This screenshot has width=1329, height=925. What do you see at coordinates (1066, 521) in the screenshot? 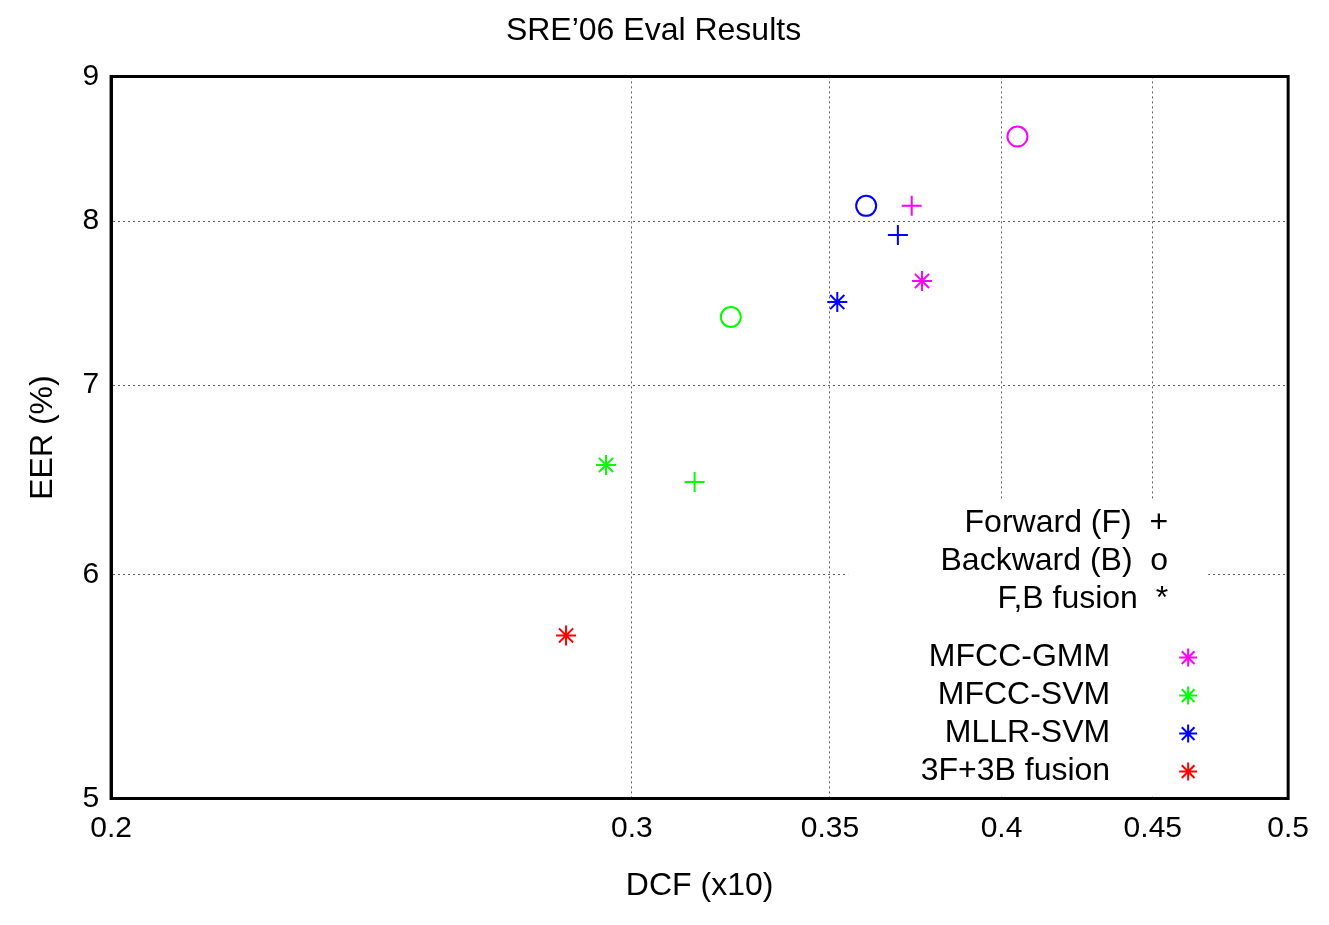
I see `annotation: Forward (F) +` at bounding box center [1066, 521].